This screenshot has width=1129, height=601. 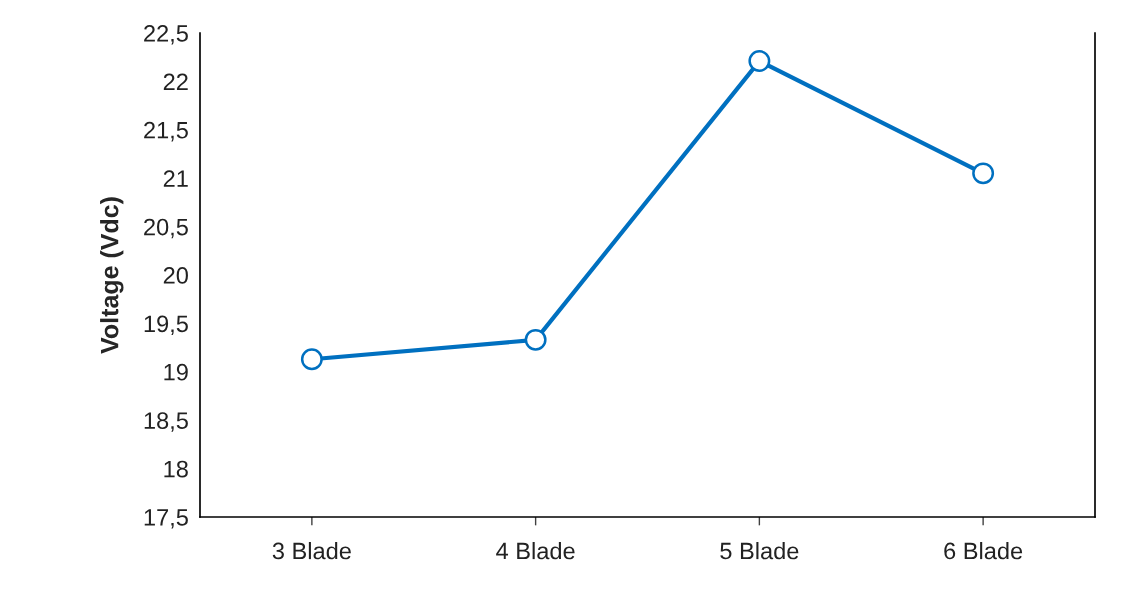 What do you see at coordinates (759, 551) in the screenshot?
I see `x-tick-label: 5 Blade` at bounding box center [759, 551].